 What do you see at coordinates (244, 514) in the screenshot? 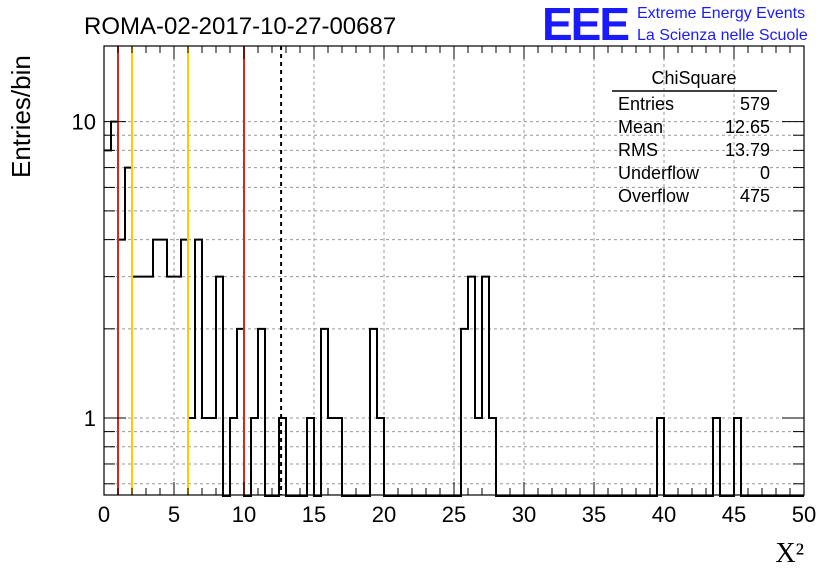
I see `x-tick-label: 10` at bounding box center [244, 514].